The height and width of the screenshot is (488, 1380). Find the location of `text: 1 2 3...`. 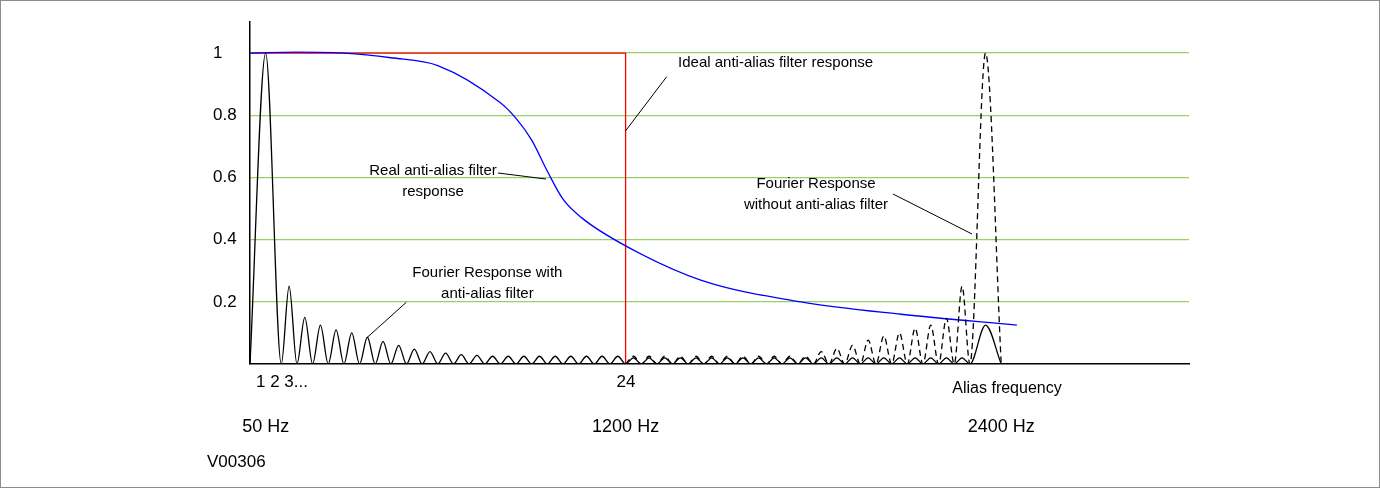

text: 1 2 3... is located at coordinates (282, 381).